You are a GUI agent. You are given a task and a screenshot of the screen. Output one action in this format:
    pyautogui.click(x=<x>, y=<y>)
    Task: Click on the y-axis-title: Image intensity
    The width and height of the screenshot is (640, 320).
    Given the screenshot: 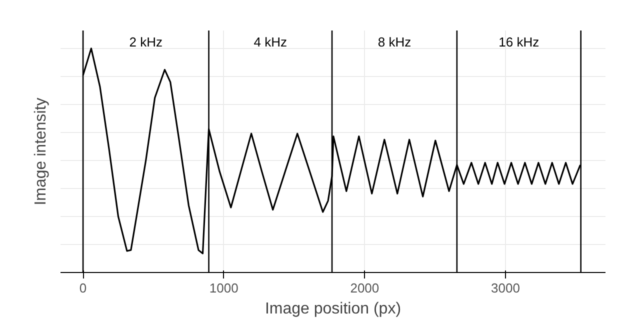 What is the action you would take?
    pyautogui.click(x=41, y=152)
    